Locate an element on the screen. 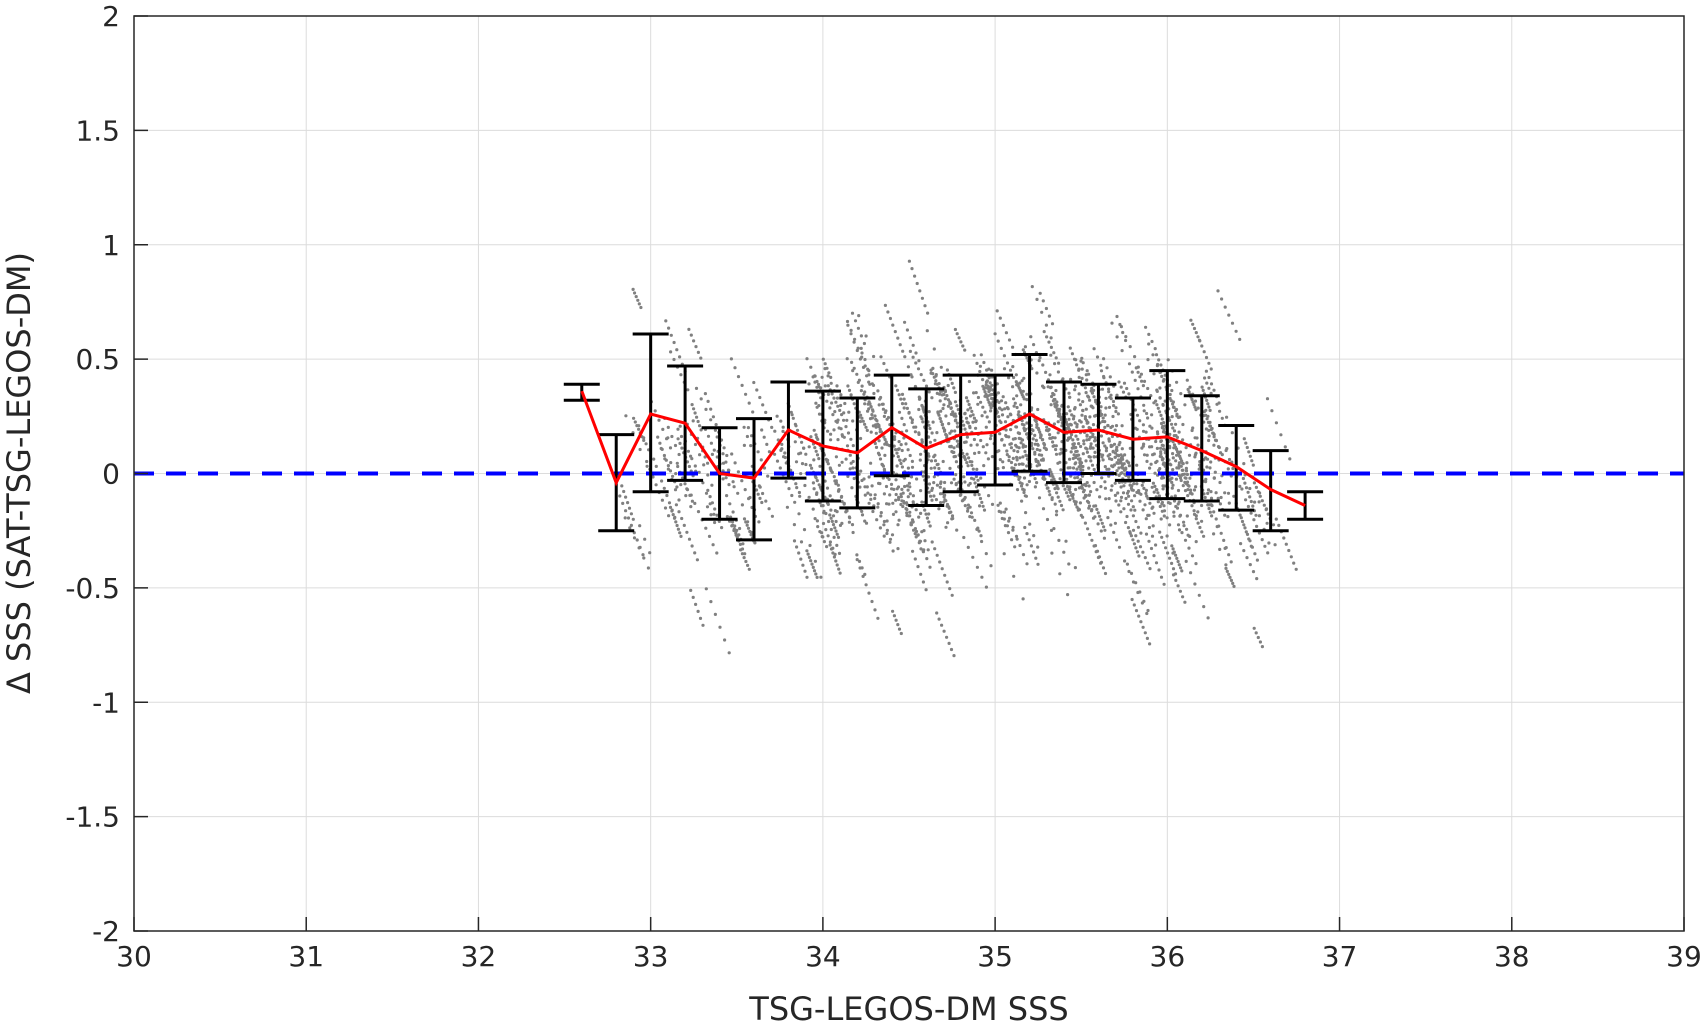 The height and width of the screenshot is (1031, 1706). scatter-point-2018 is located at coordinates (878, 391).